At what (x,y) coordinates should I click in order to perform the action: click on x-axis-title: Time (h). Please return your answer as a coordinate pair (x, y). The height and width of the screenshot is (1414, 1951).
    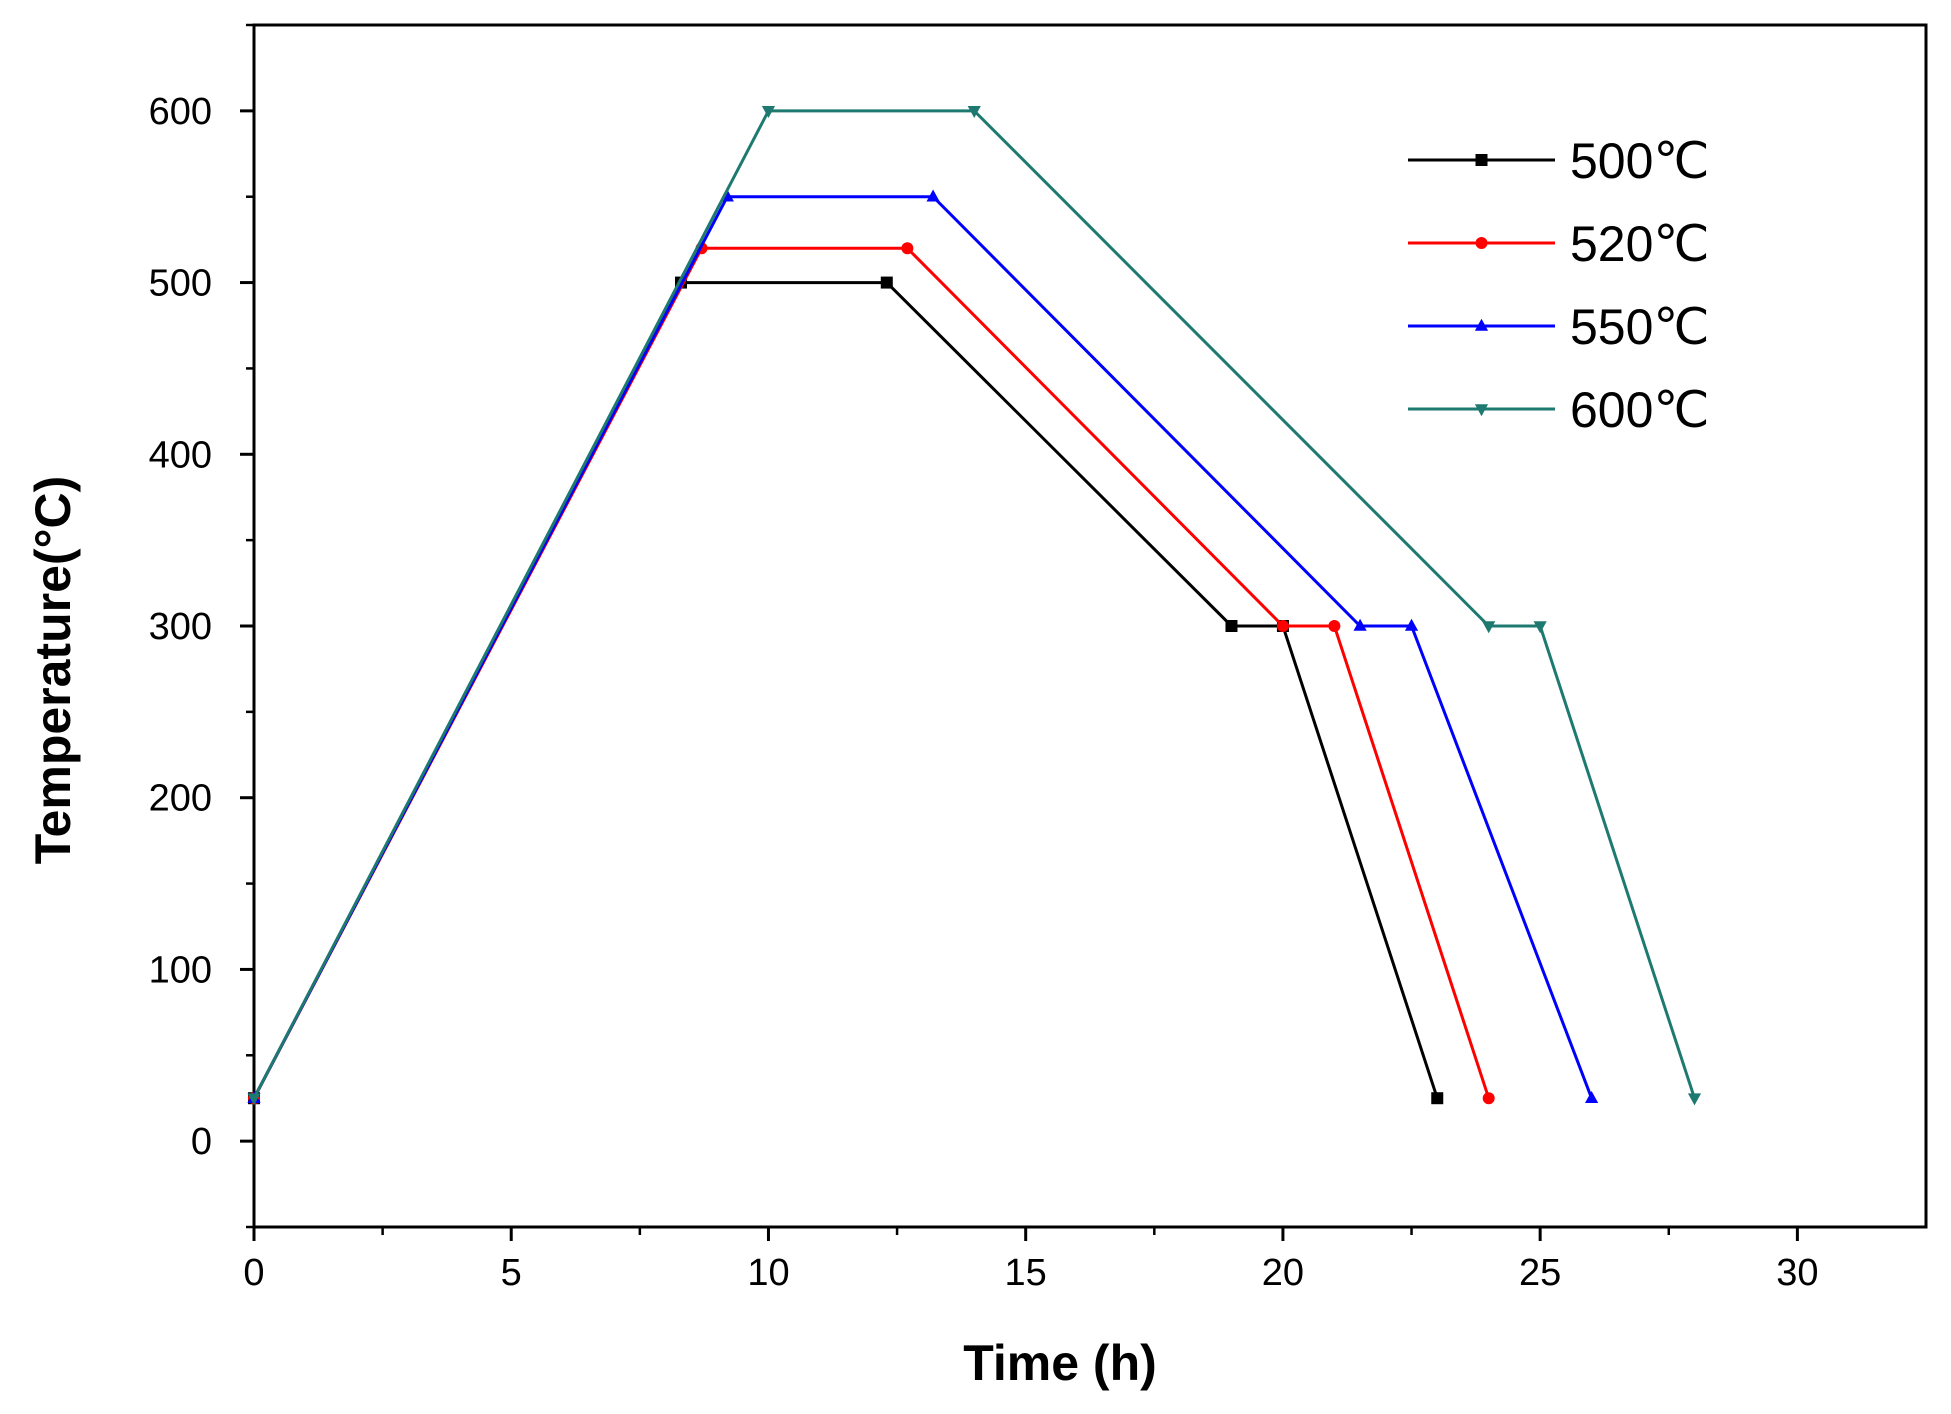
    Looking at the image, I should click on (1060, 1363).